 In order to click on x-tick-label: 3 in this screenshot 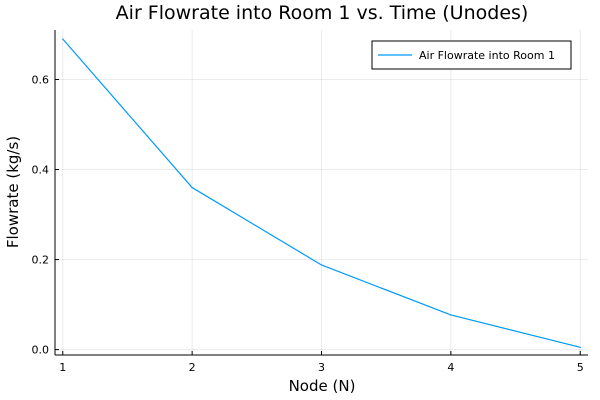, I will do `click(321, 367)`.